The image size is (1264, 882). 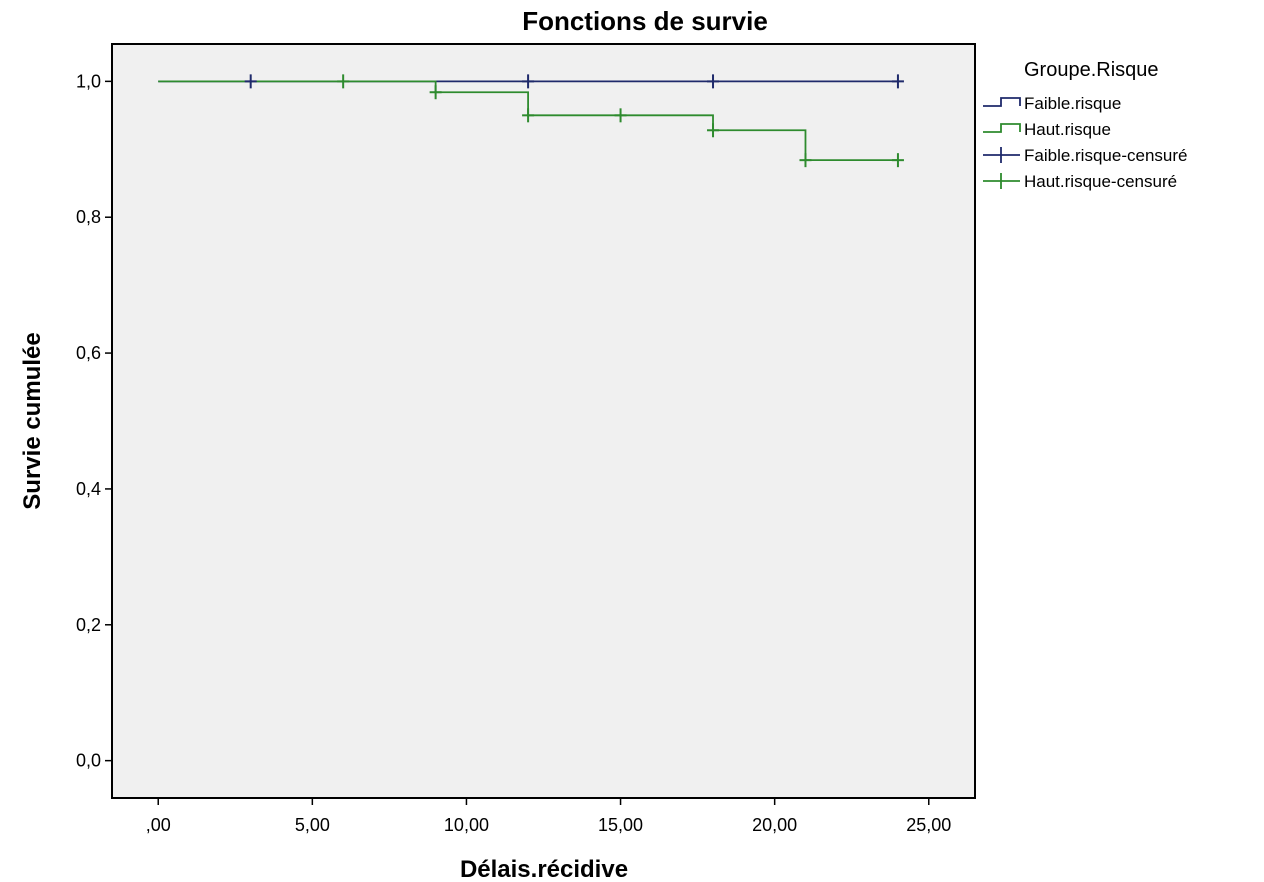 I want to click on legend-entry: Faible.risque, so click(x=1052, y=103).